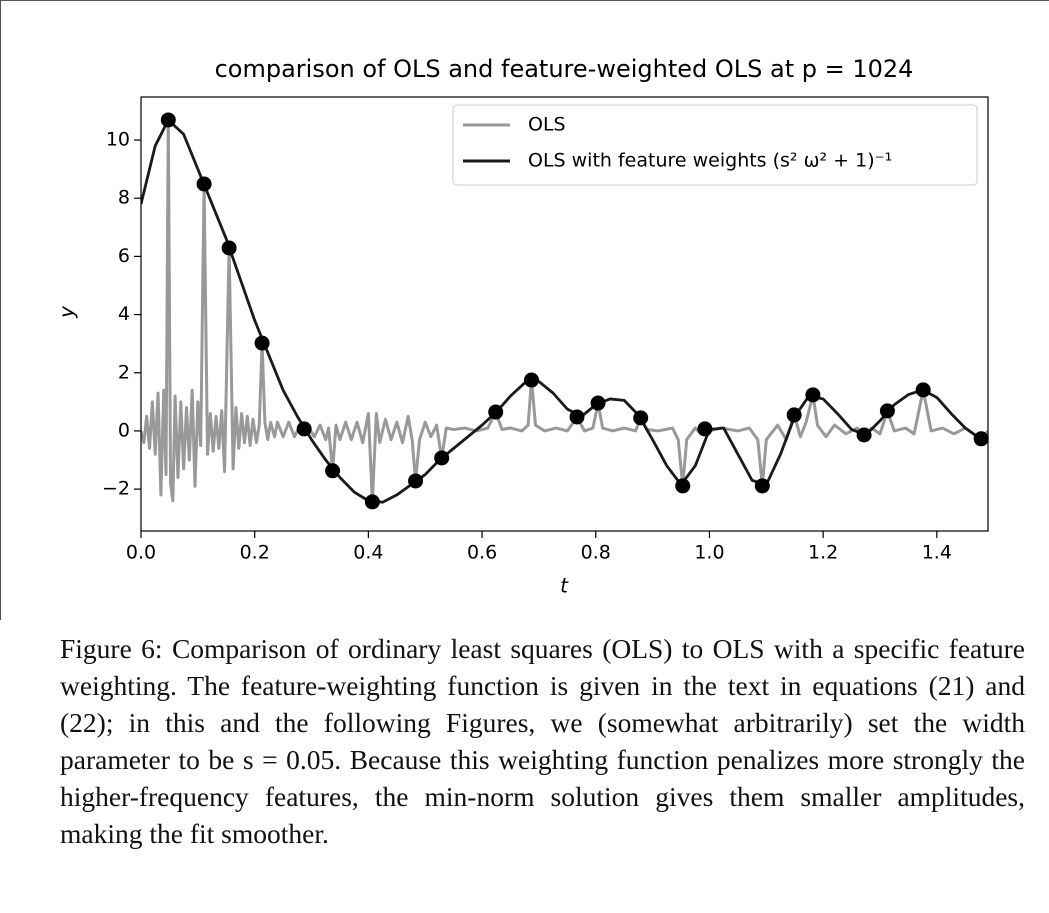 This screenshot has width=1049, height=913. Describe the element at coordinates (564, 586) in the screenshot. I see `x-axis-label: t` at that location.